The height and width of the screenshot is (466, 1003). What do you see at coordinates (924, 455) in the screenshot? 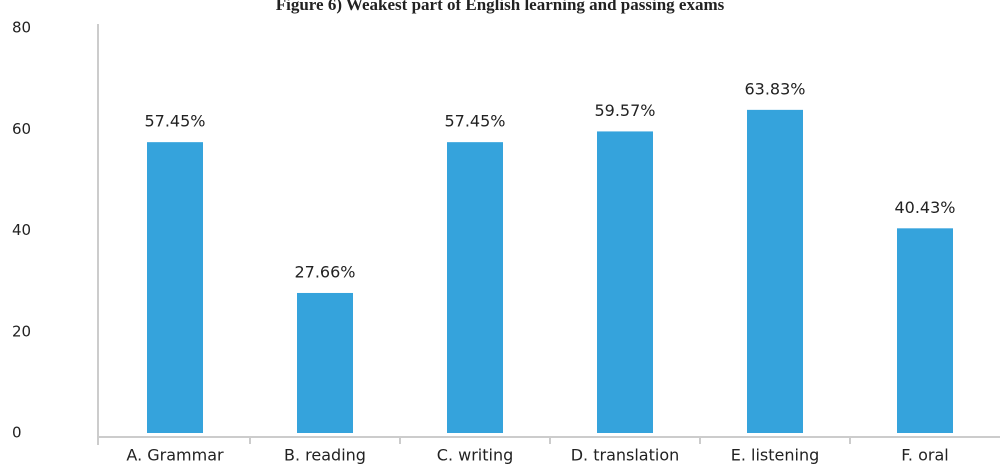
I see `x-tick-label: F. oral` at bounding box center [924, 455].